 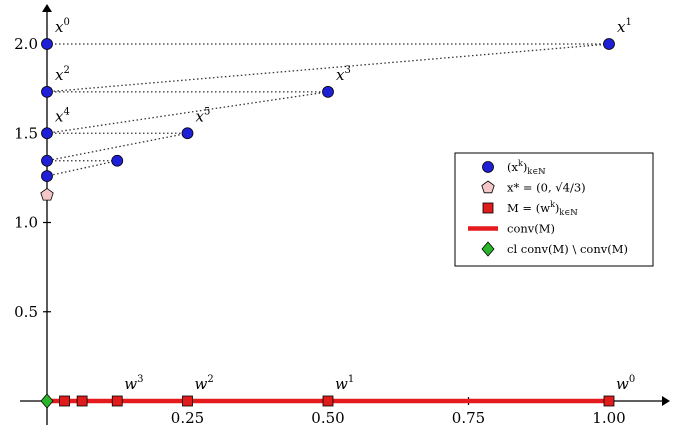 I want to click on x-label-5: x5, so click(x=203, y=115).